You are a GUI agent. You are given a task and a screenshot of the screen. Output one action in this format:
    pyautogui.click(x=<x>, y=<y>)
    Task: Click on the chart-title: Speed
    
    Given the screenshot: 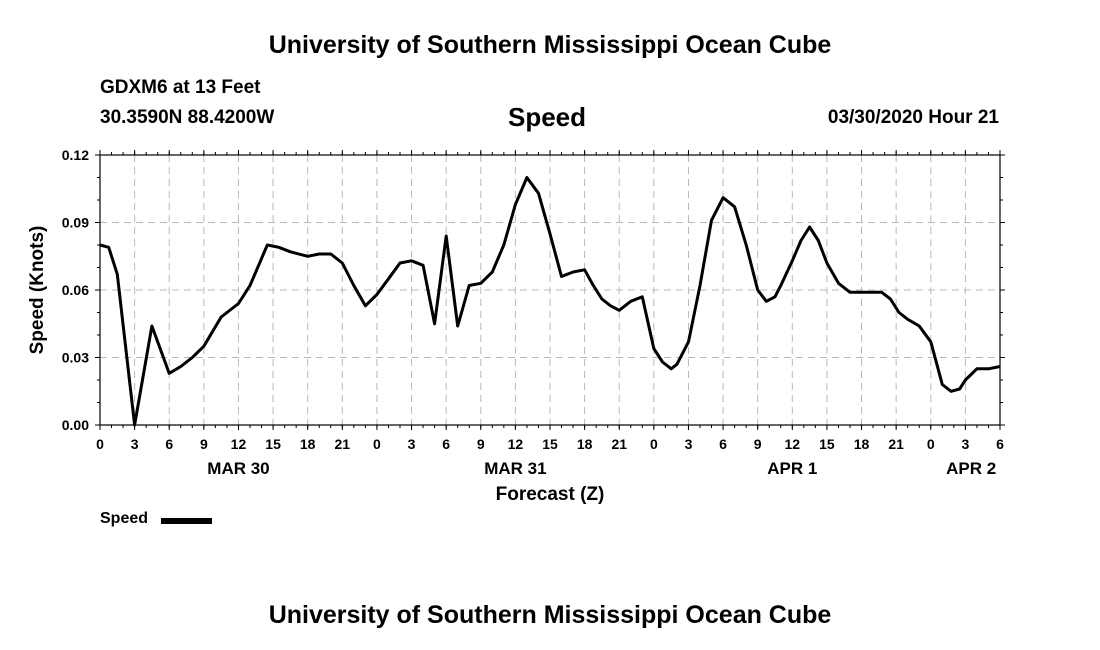 What is the action you would take?
    pyautogui.click(x=547, y=117)
    